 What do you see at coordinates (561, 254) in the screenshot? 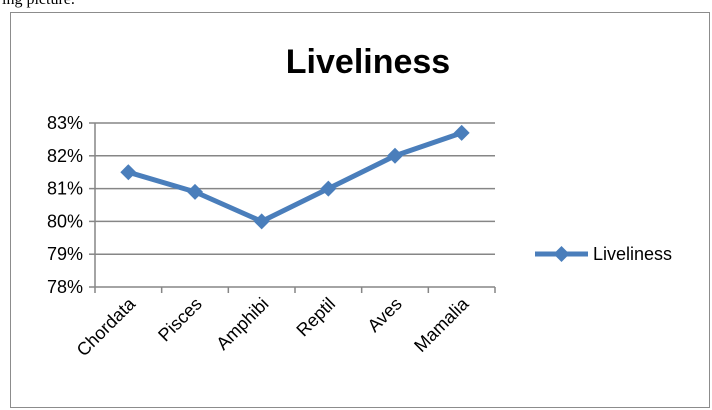
I see `legend-marker` at bounding box center [561, 254].